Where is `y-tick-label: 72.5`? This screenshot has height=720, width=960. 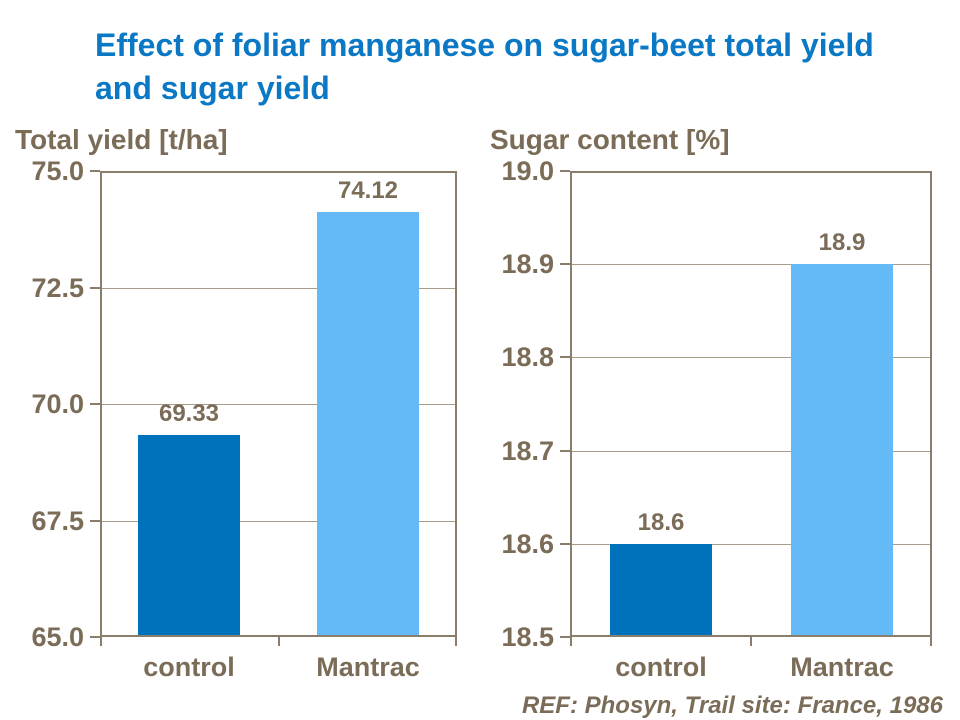 y-tick-label: 72.5 is located at coordinates (57, 288).